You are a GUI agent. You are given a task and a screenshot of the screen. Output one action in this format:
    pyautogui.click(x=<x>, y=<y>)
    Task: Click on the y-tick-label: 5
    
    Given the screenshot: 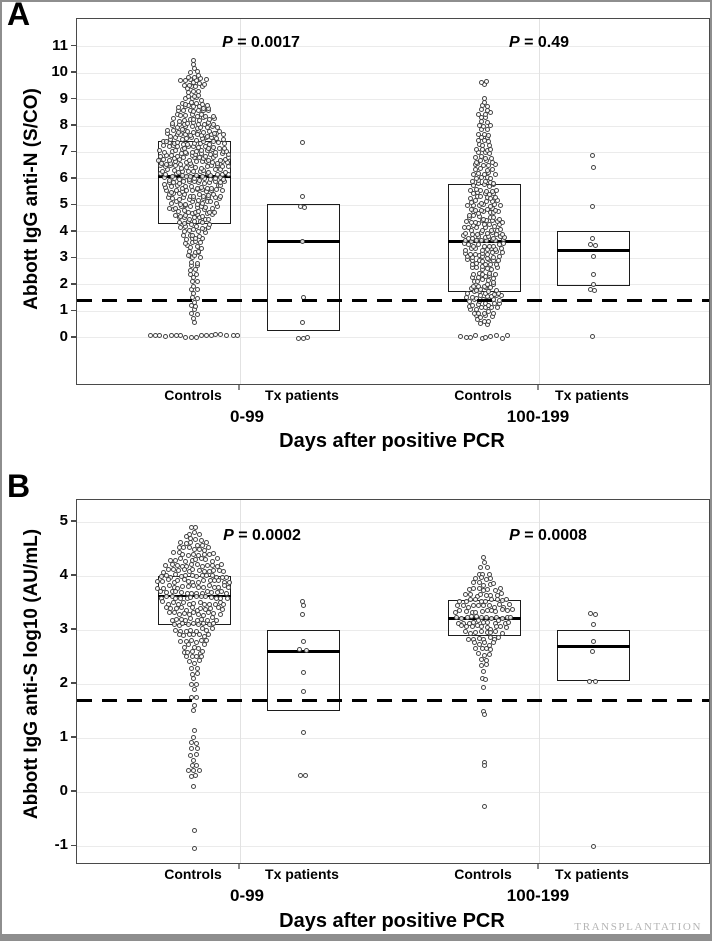 What is the action you would take?
    pyautogui.click(x=63, y=204)
    